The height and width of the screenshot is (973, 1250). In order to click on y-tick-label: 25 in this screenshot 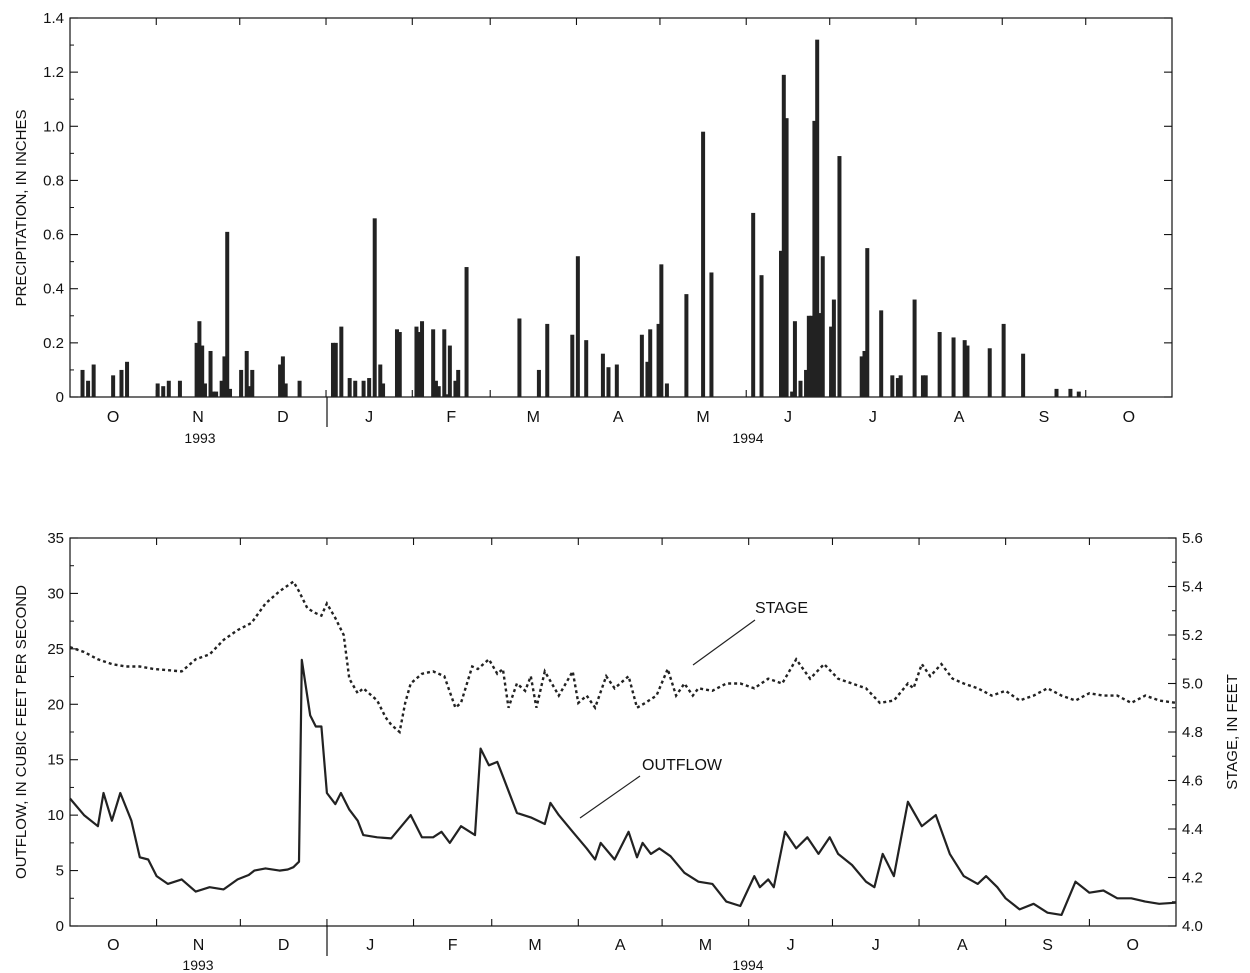, I will do `click(55, 649)`.